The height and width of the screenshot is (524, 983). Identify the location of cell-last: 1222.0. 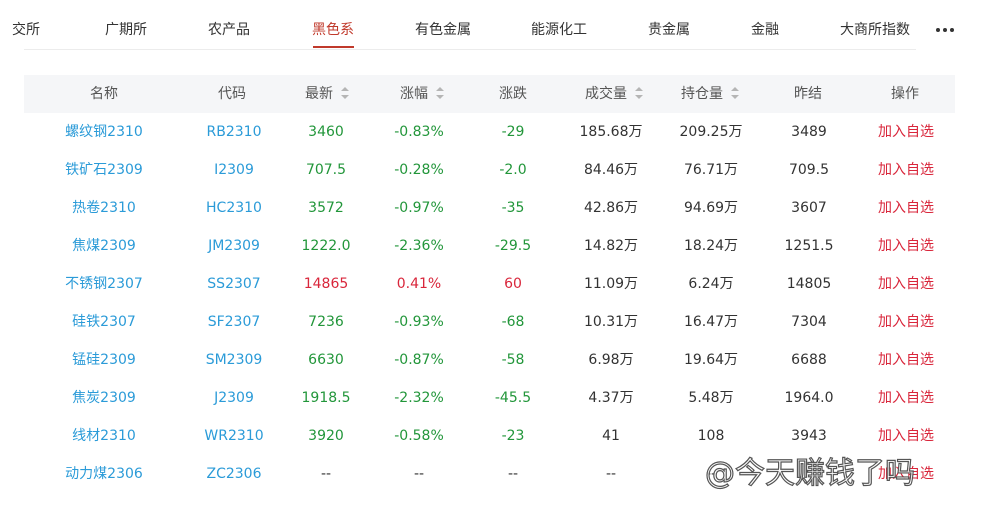
(326, 246).